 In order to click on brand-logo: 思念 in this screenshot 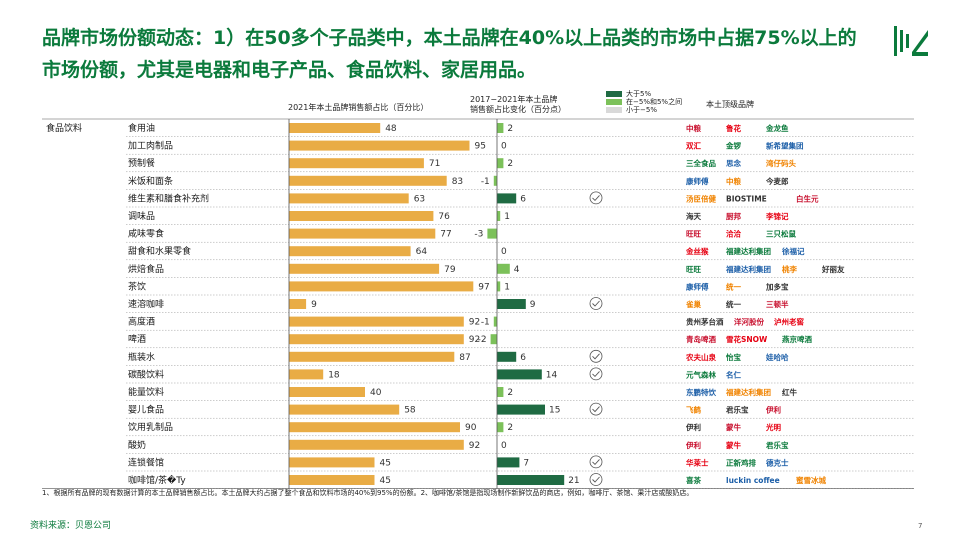, I will do `click(733, 163)`.